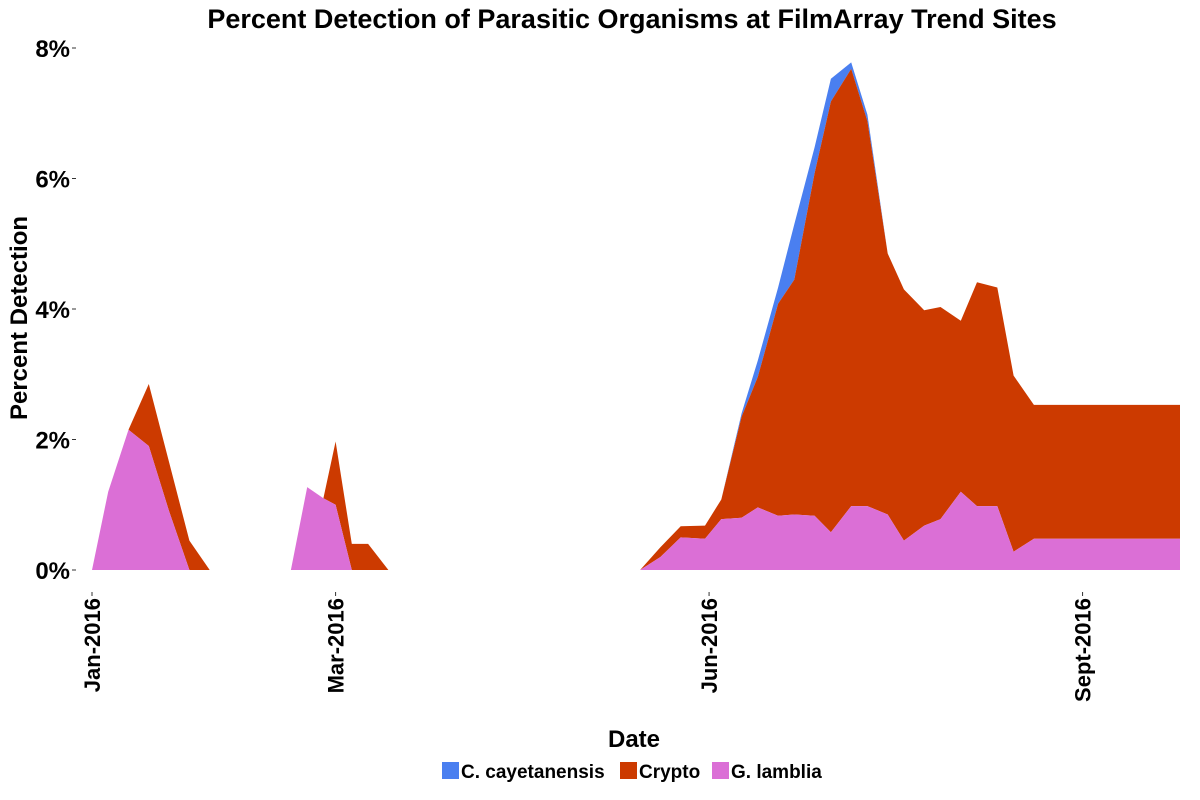 The height and width of the screenshot is (800, 1200). Describe the element at coordinates (776, 772) in the screenshot. I see `legend-label-g-lamblia: G. lamblia` at that location.